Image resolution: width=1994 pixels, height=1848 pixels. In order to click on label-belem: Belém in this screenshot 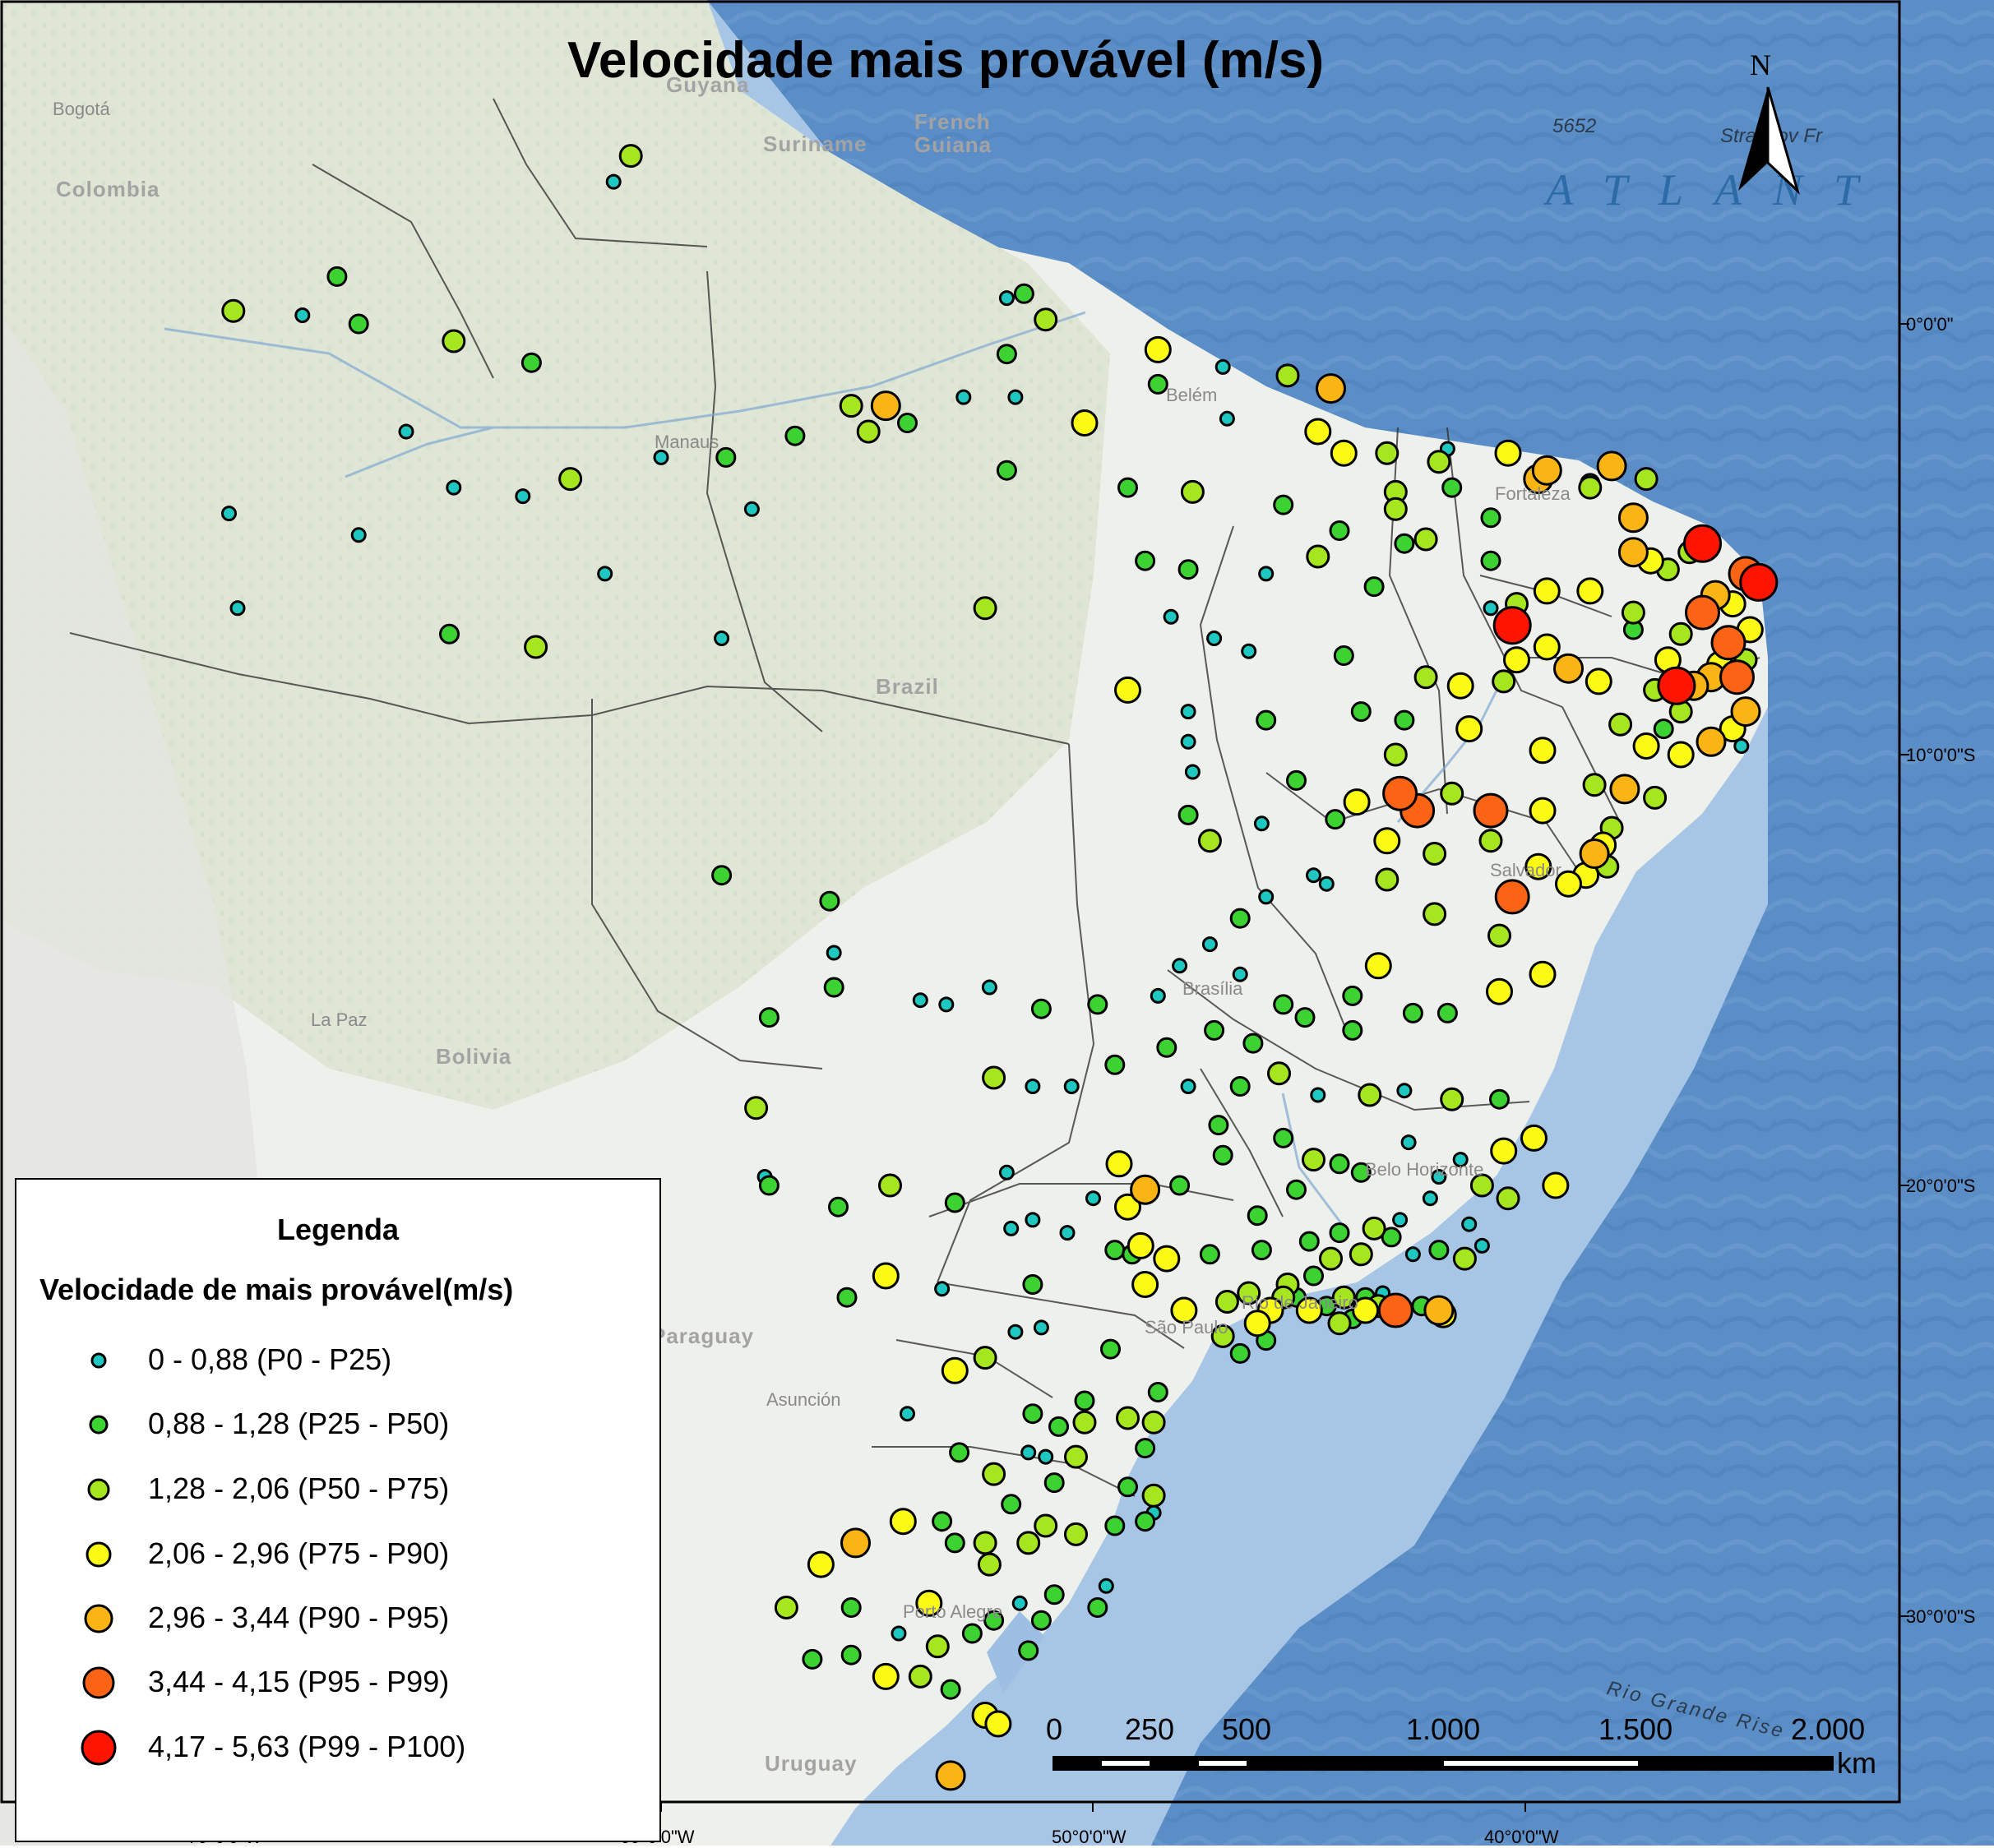, I will do `click(1192, 395)`.